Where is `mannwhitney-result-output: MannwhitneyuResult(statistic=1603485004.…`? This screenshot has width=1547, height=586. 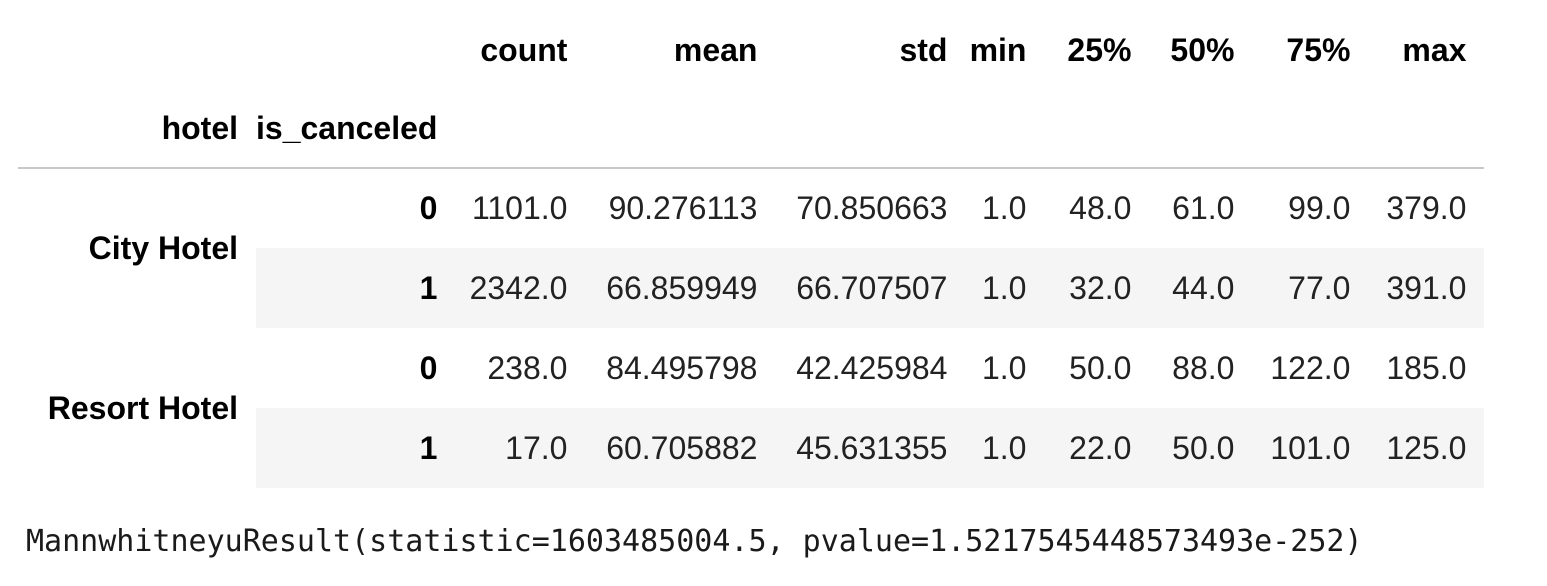
mannwhitney-result-output: MannwhitneyuResult(statistic=1603485004.… is located at coordinates (694, 541).